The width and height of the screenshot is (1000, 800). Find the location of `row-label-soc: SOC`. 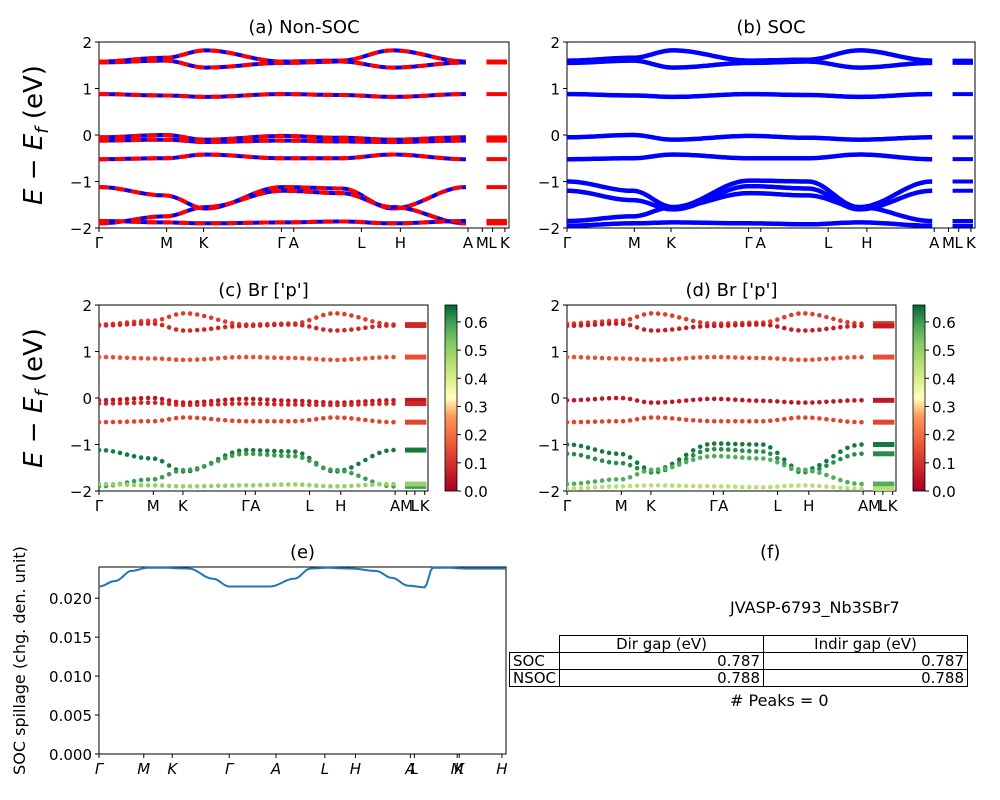

row-label-soc: SOC is located at coordinates (534, 661).